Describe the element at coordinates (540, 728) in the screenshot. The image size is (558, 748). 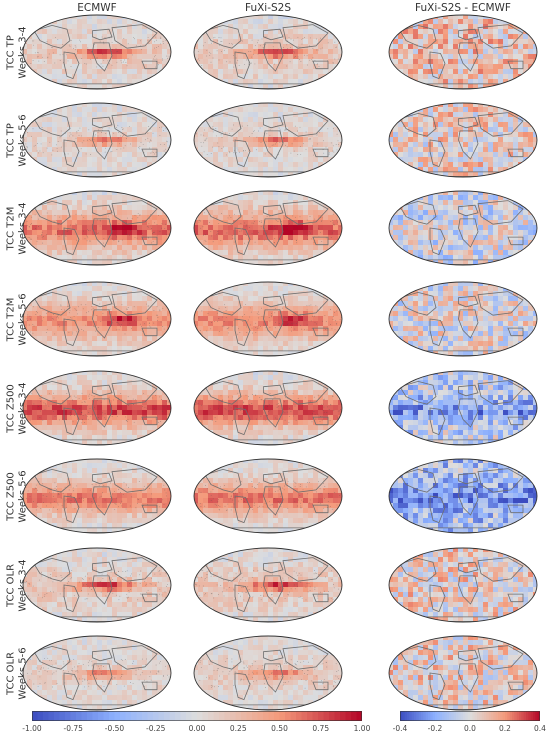
I see `colorbar-tick-label: 0.4` at that location.